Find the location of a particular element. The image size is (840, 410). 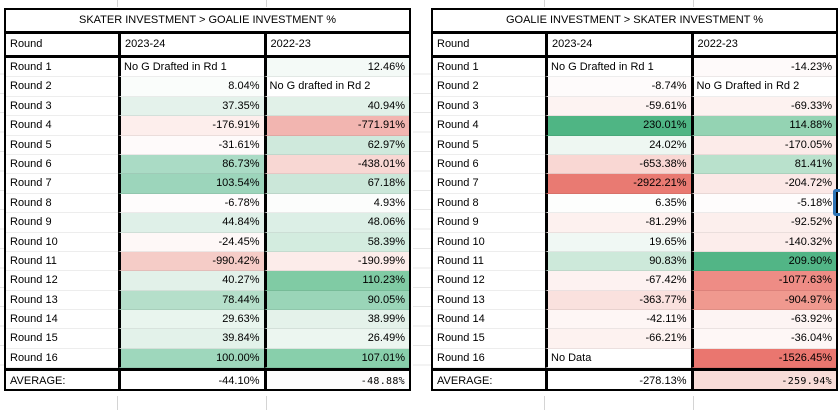

value-cell: 4.93% is located at coordinates (336, 203).